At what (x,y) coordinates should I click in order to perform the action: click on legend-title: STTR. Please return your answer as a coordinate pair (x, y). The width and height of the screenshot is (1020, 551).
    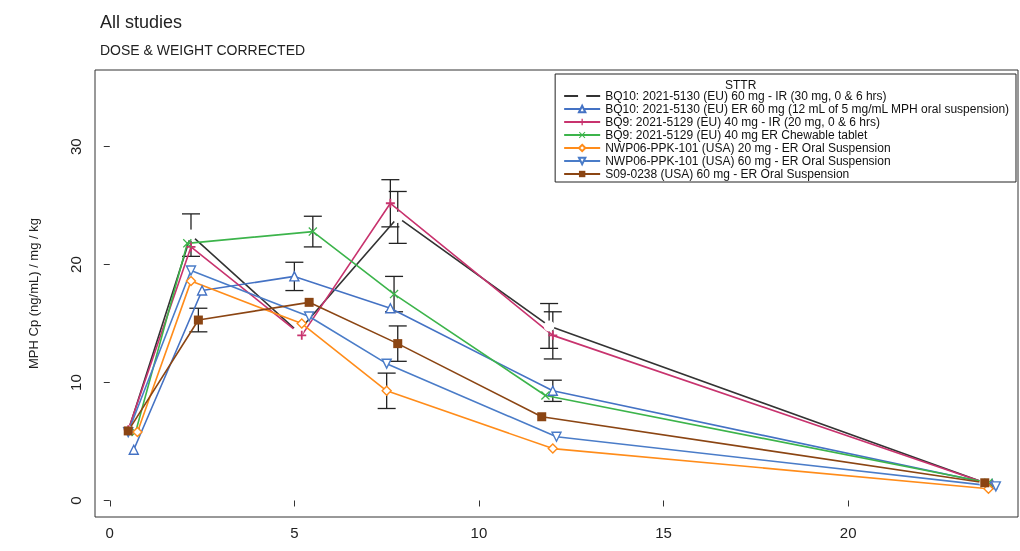
    Looking at the image, I should click on (741, 85).